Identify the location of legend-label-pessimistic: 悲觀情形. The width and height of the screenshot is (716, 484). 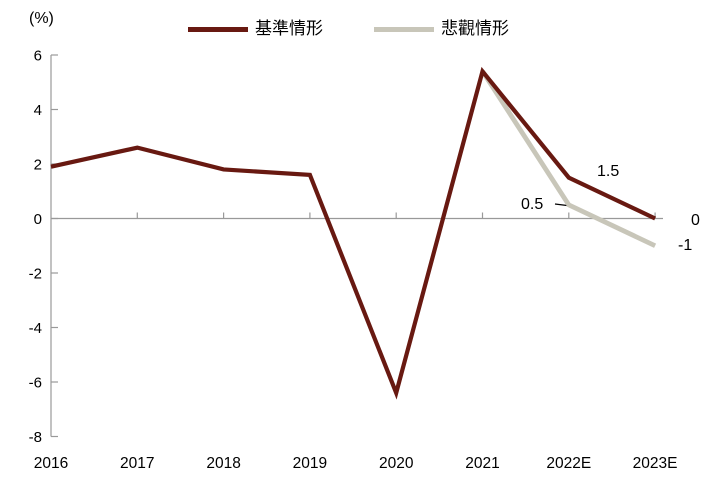
(475, 28).